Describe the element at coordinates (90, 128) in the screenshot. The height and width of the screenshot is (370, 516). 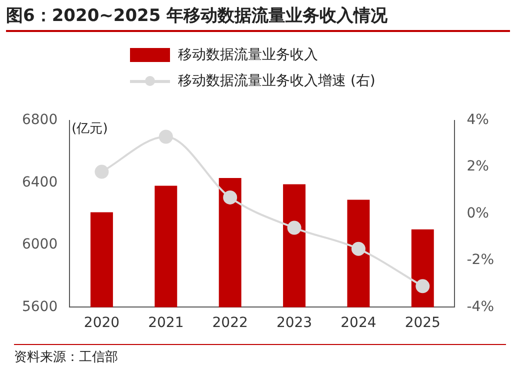
I see `y-axis-title: (亿元)` at that location.